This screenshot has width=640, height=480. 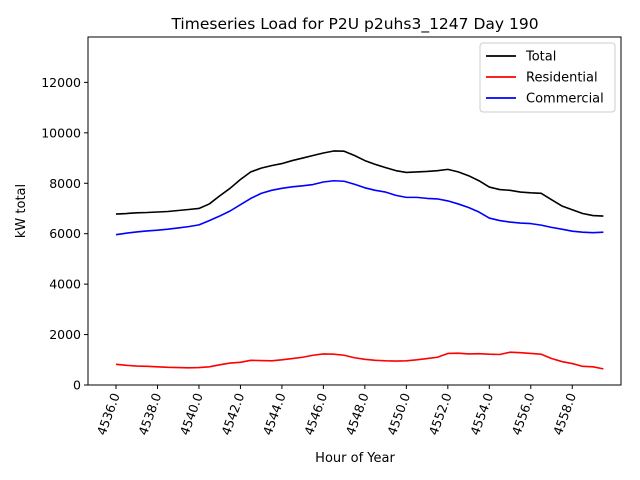 What do you see at coordinates (355, 458) in the screenshot?
I see `x-axis-label: Hour of Year` at bounding box center [355, 458].